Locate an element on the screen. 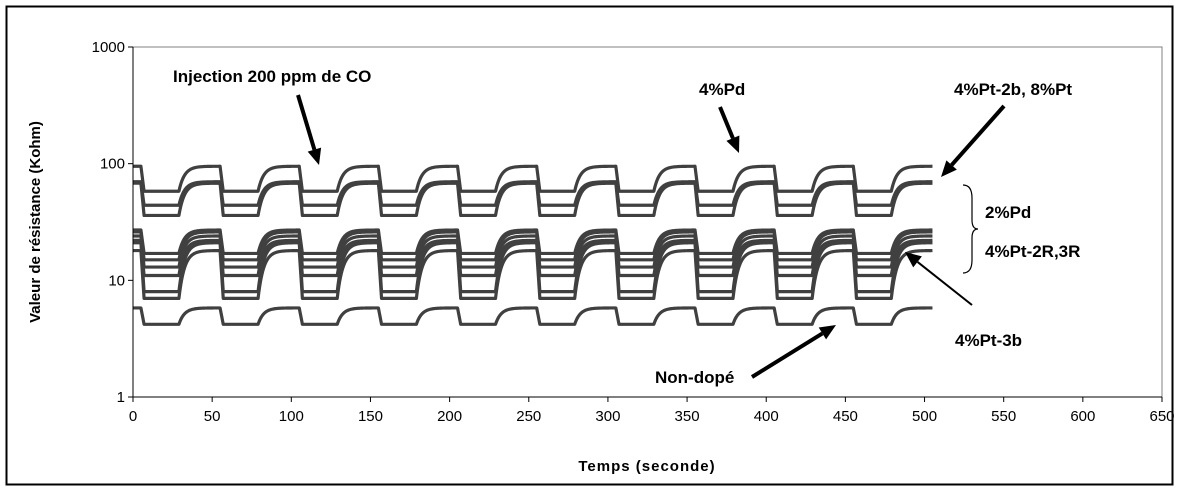 This screenshot has height=495, width=1181. x-tick-label: 600 is located at coordinates (1082, 416).